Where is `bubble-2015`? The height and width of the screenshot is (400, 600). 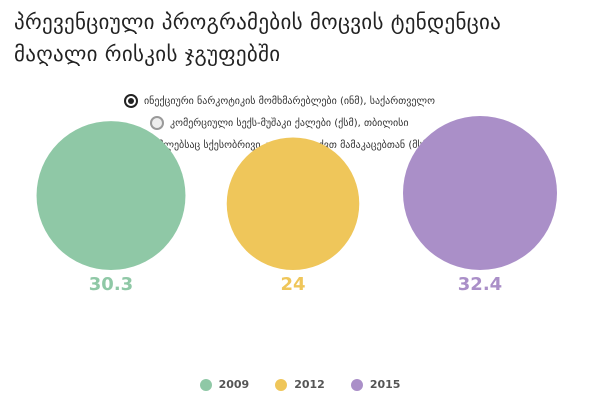
bubble-2015 is located at coordinates (480, 193).